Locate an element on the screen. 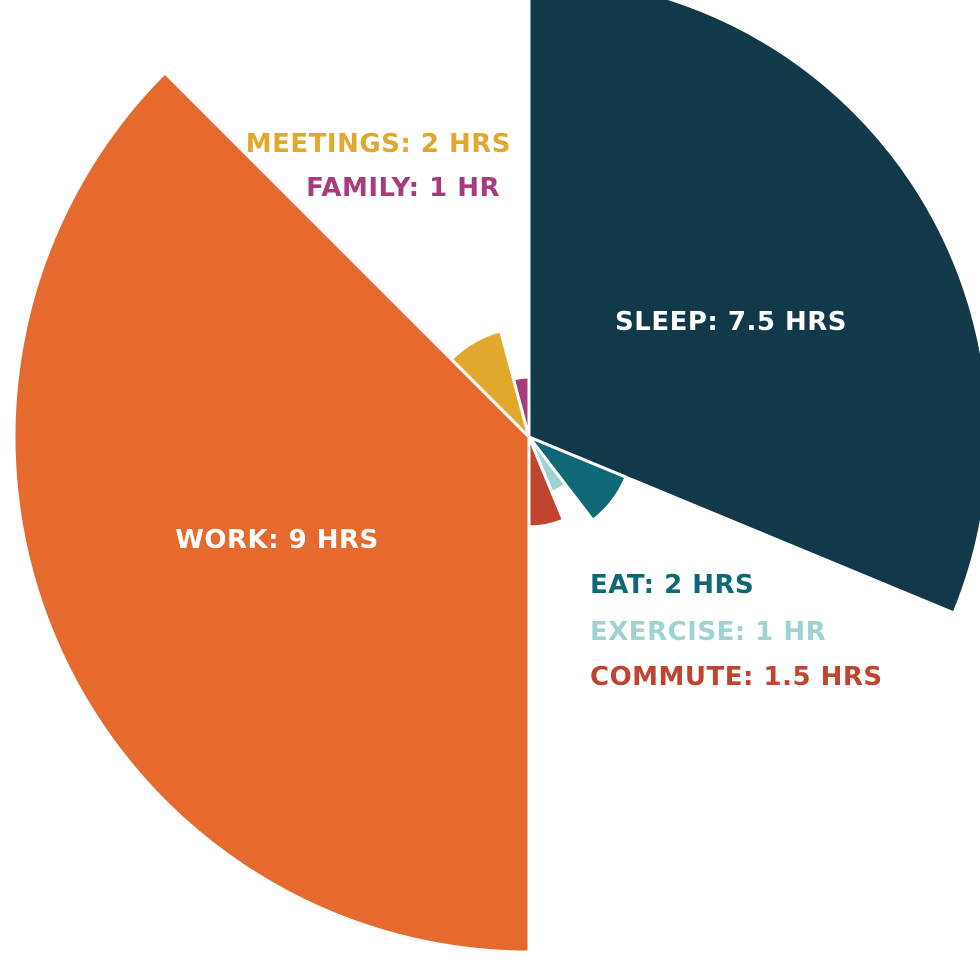 The height and width of the screenshot is (980, 980). label-meetings: MEETINGS: 2 HRS is located at coordinates (378, 144).